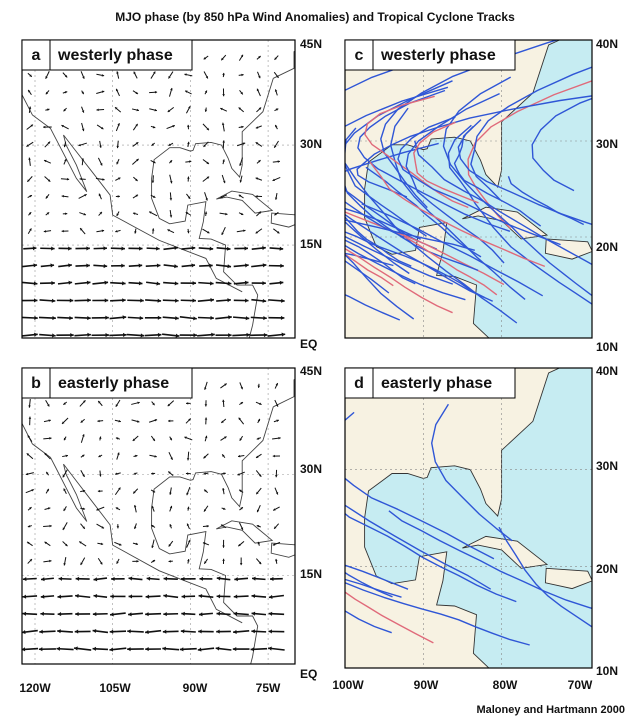  Describe the element at coordinates (311, 44) in the screenshot. I see `lat-label: 45N` at that location.